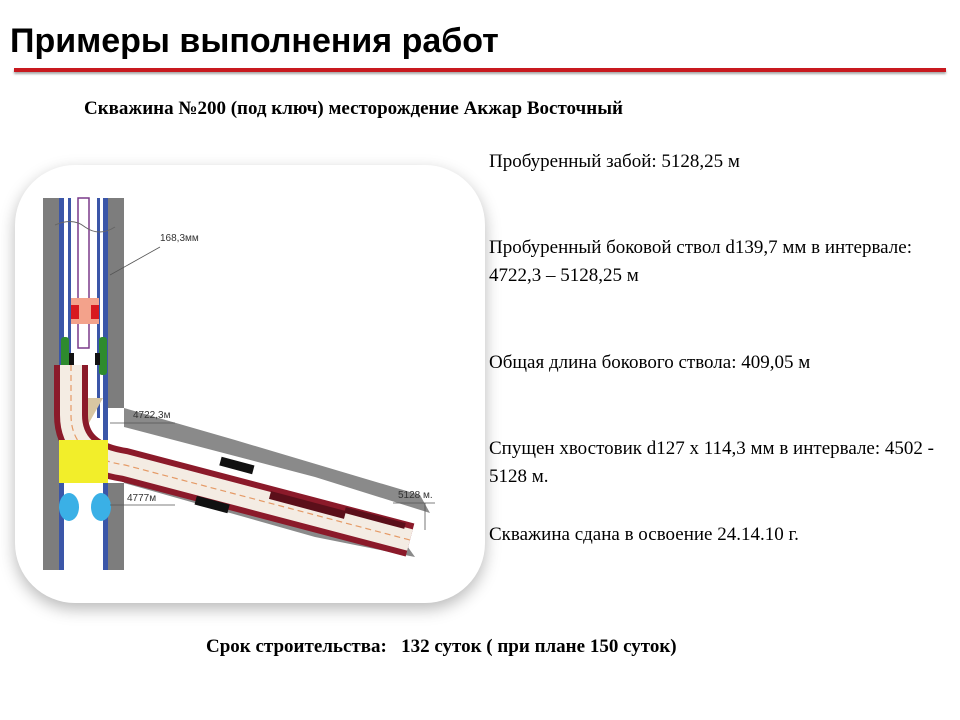 This screenshot has height=720, width=960. Describe the element at coordinates (415, 495) in the screenshot. I see `td-depth-label: 5128 м.` at that location.